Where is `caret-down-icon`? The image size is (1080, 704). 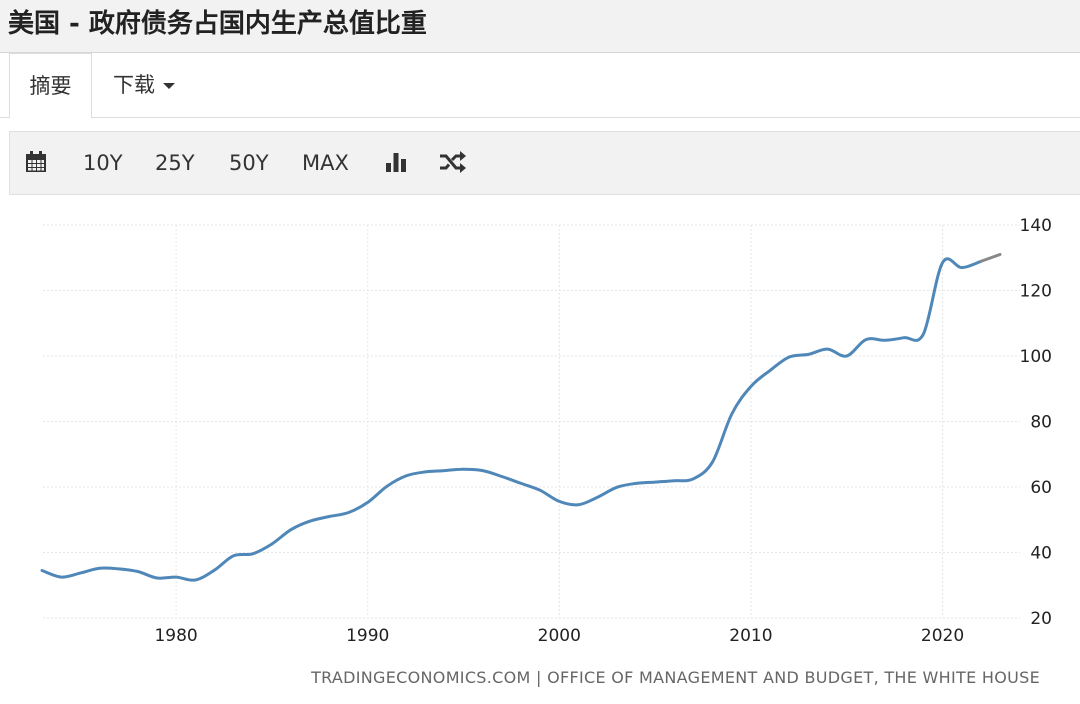 caret-down-icon is located at coordinates (169, 86).